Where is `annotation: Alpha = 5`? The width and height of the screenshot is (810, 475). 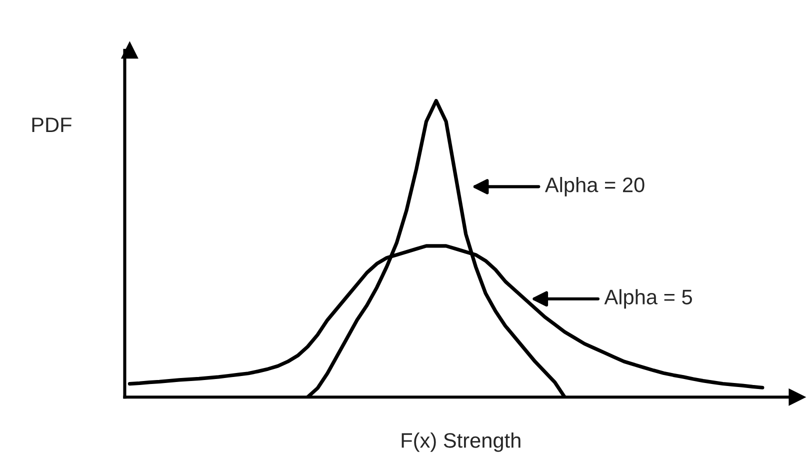 annotation: Alpha = 5 is located at coordinates (648, 299).